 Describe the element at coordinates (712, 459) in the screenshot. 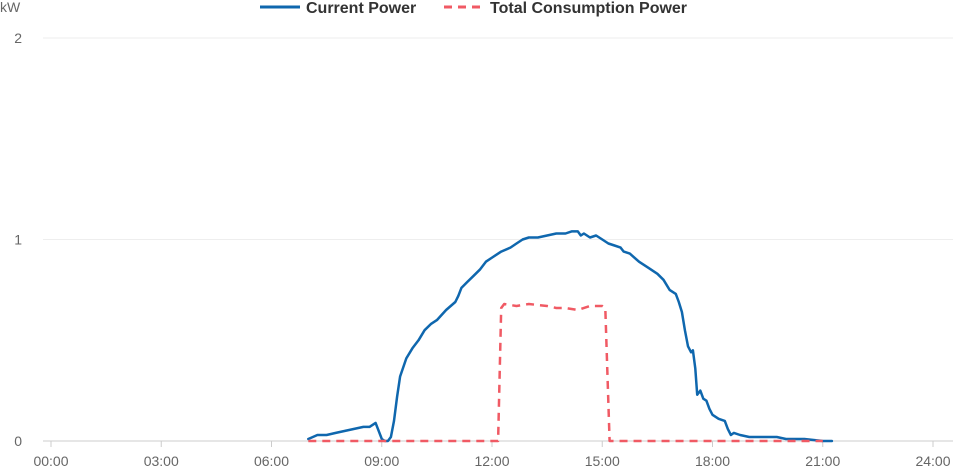

I see `x-tick-label: 18:00` at that location.